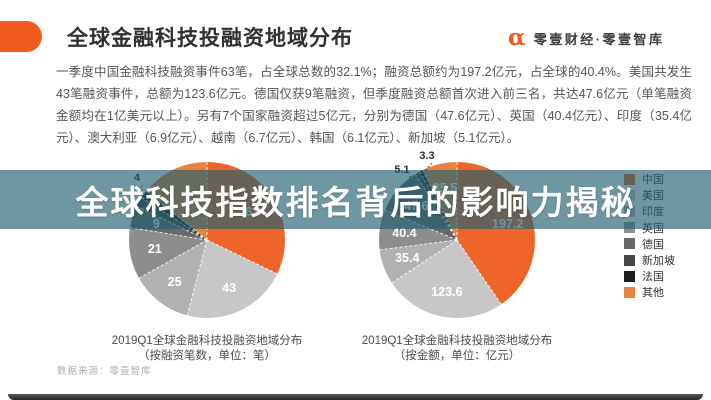  What do you see at coordinates (517, 37) in the screenshot?
I see `alpha-logo-icon: α` at bounding box center [517, 37].